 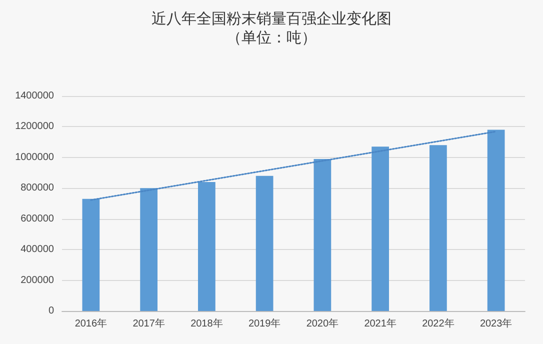 What do you see at coordinates (37, 280) in the screenshot?
I see `y-tick-label: 200000` at bounding box center [37, 280].